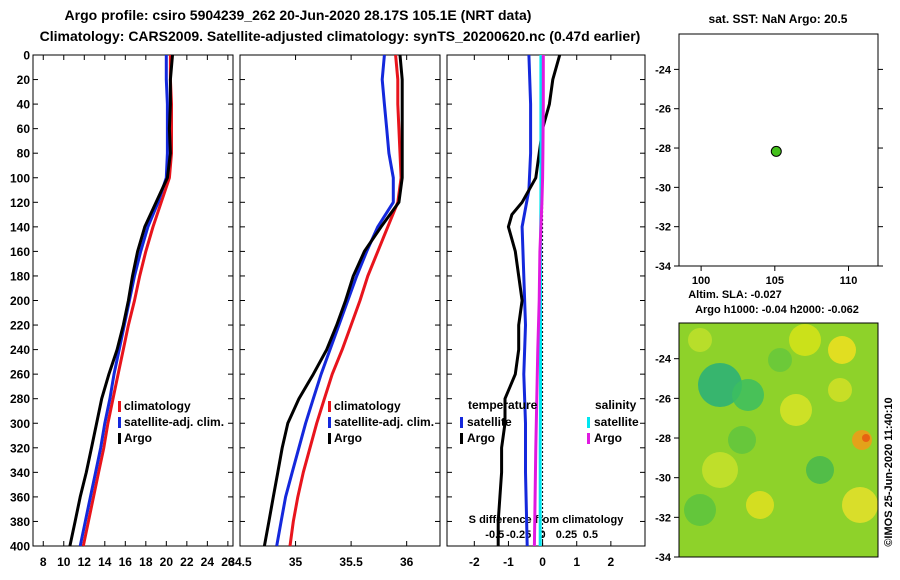 The image size is (900, 580). I want to click on x-tick-label-difference: 0, so click(542, 562).